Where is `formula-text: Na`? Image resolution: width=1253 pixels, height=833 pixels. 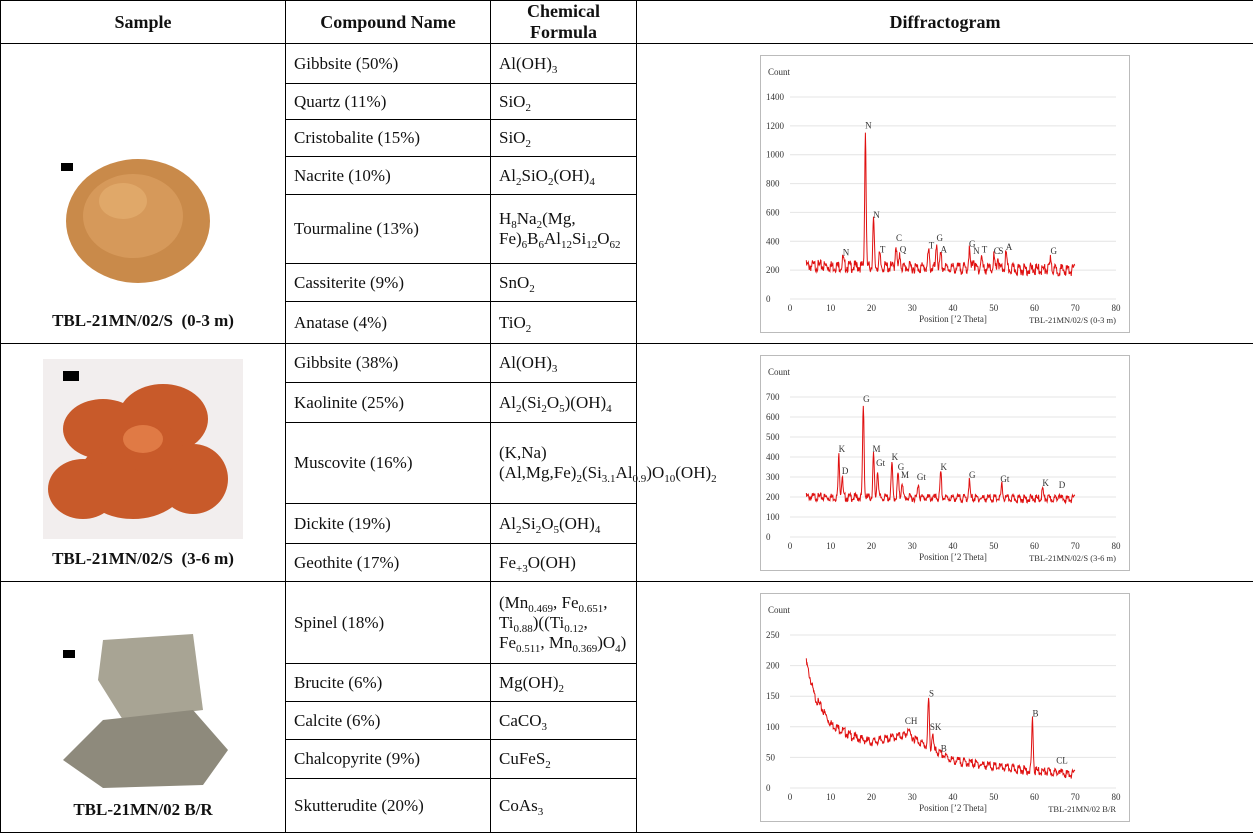 formula-text: Na is located at coordinates (527, 218).